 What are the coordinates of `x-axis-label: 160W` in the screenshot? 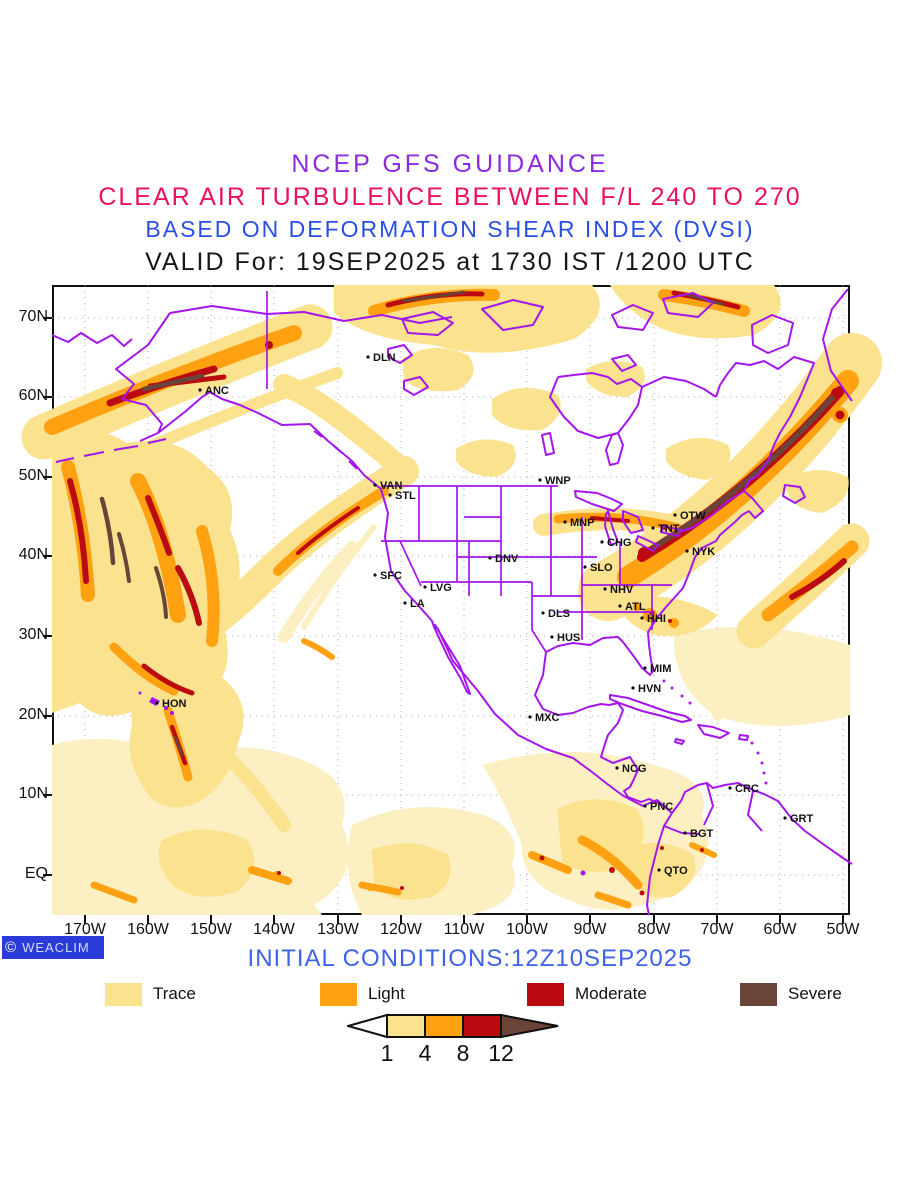 It's located at (148, 929).